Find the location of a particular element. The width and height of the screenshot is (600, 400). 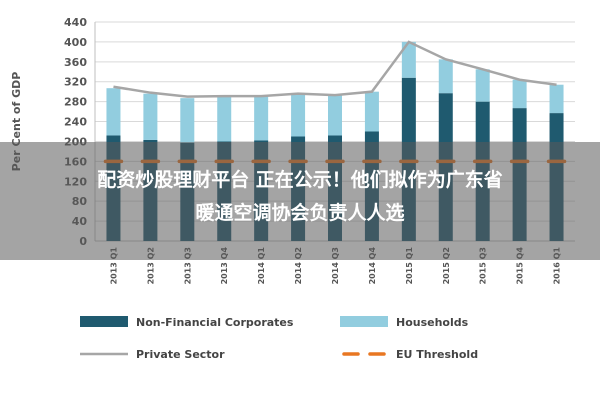

x-tick-label: 2014 Q4 is located at coordinates (372, 266).